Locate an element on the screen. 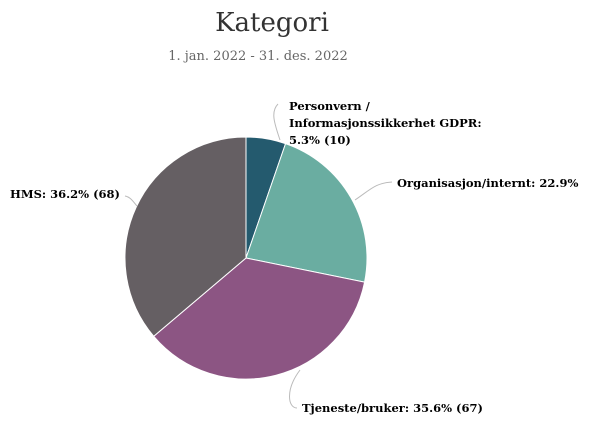  data-label-line: Organisasjon/internt: 22.9% is located at coordinates (487, 183).